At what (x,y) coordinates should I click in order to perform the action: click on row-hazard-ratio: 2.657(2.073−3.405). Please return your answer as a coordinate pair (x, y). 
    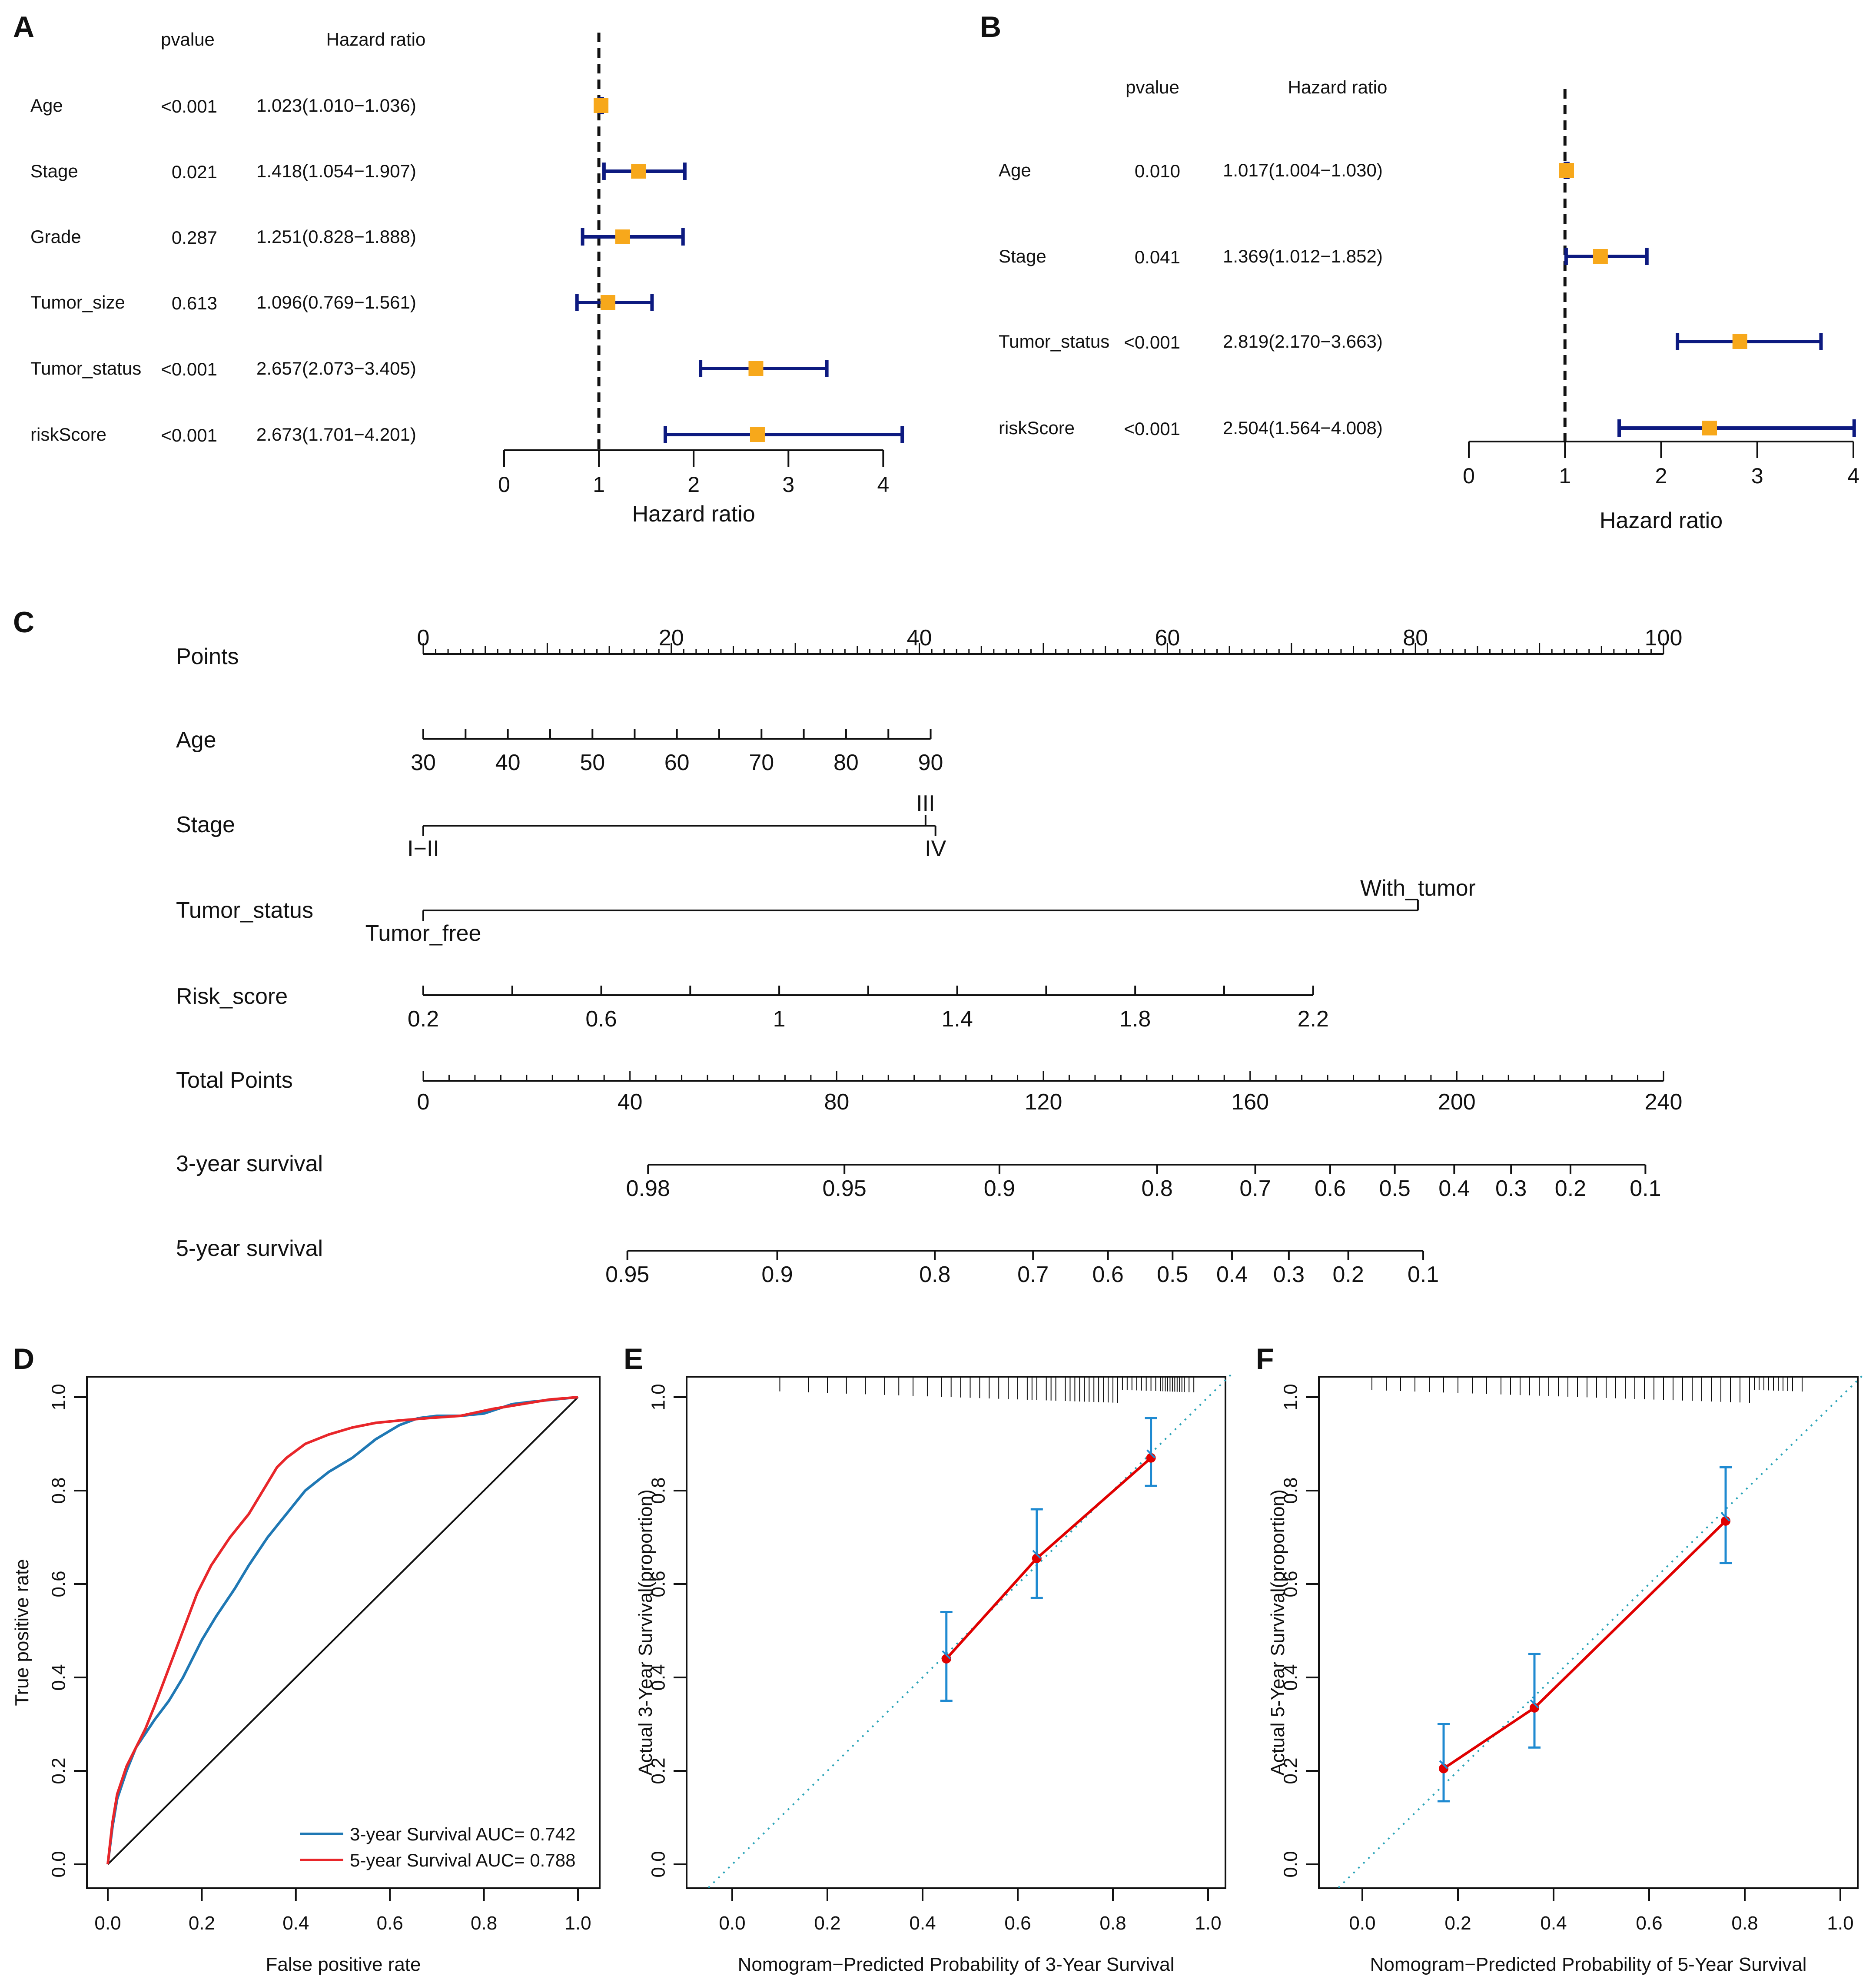
    Looking at the image, I should click on (336, 368).